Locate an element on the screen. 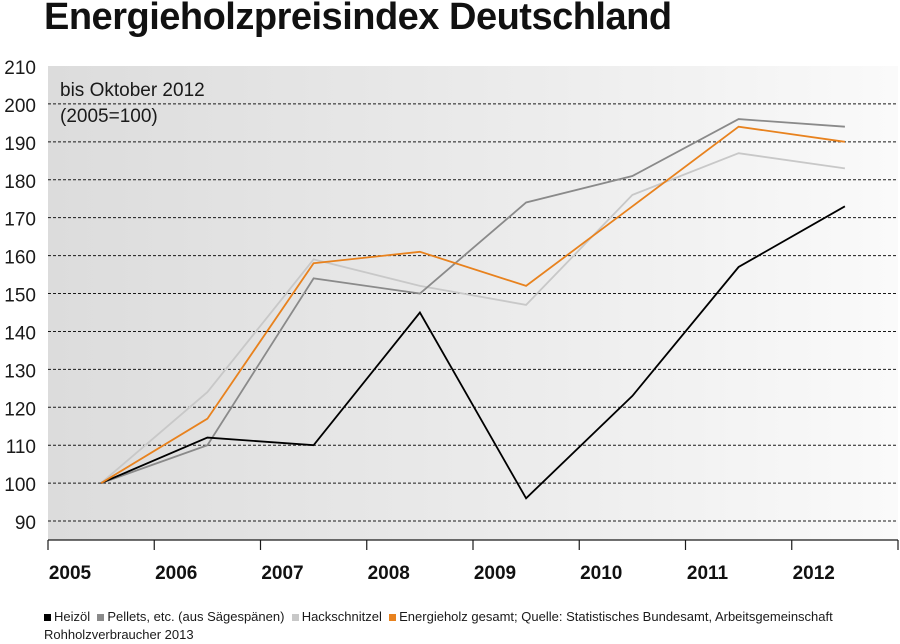  x-tick-label: 2007 is located at coordinates (282, 573).